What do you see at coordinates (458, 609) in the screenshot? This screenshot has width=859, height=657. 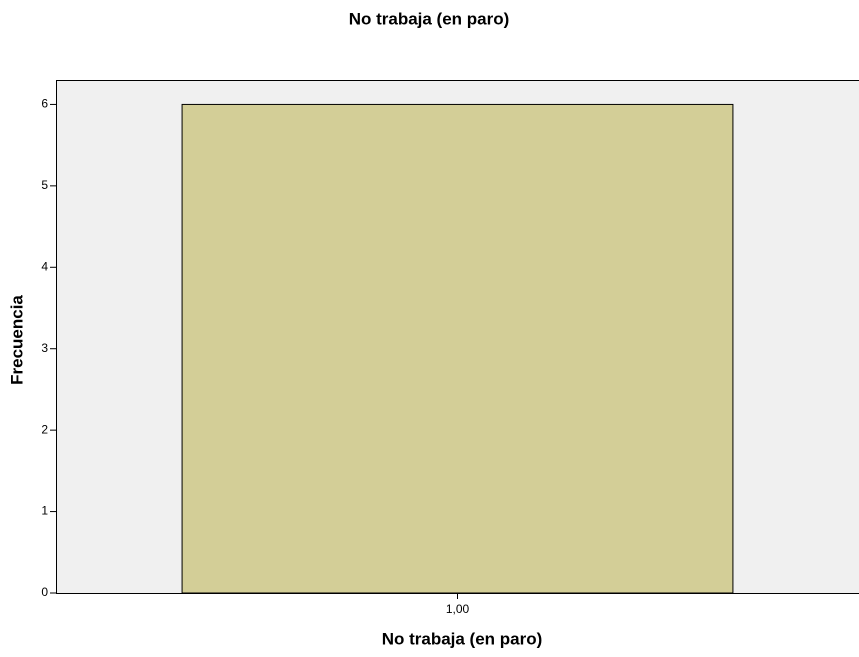 I see `x-tick-label: 1,00` at bounding box center [458, 609].